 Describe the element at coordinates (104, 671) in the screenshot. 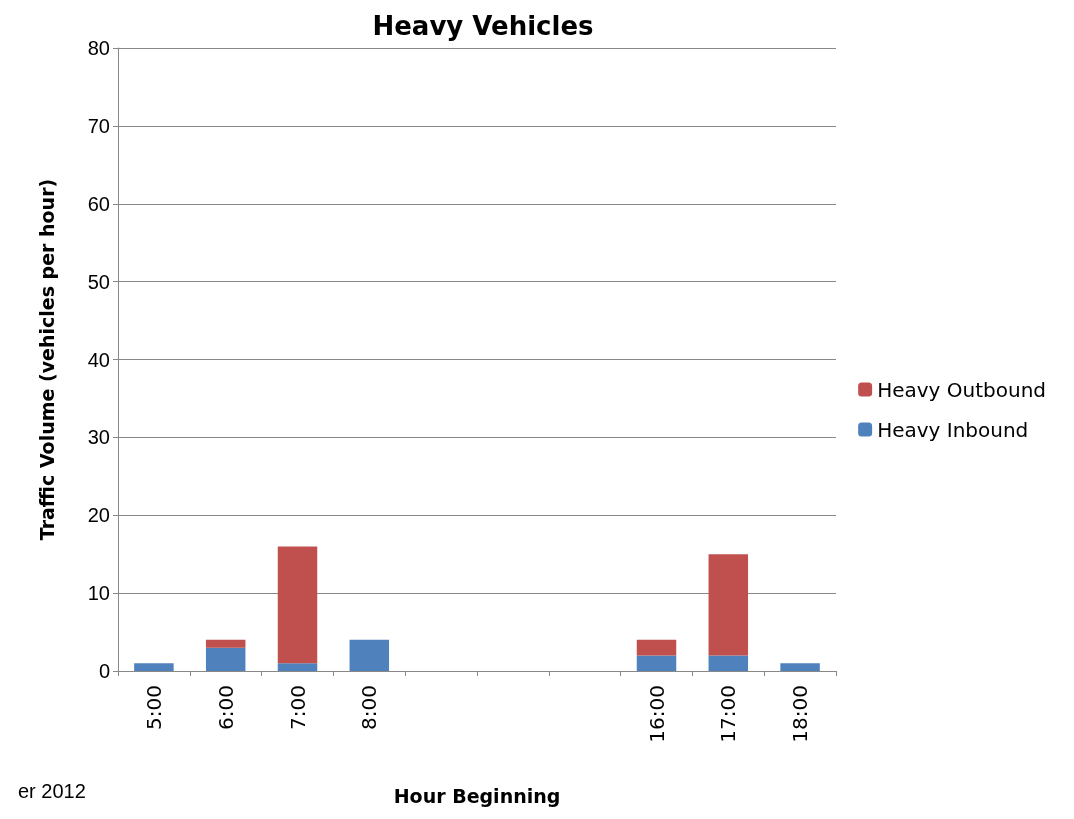

I see `y-tick-label: 0` at that location.